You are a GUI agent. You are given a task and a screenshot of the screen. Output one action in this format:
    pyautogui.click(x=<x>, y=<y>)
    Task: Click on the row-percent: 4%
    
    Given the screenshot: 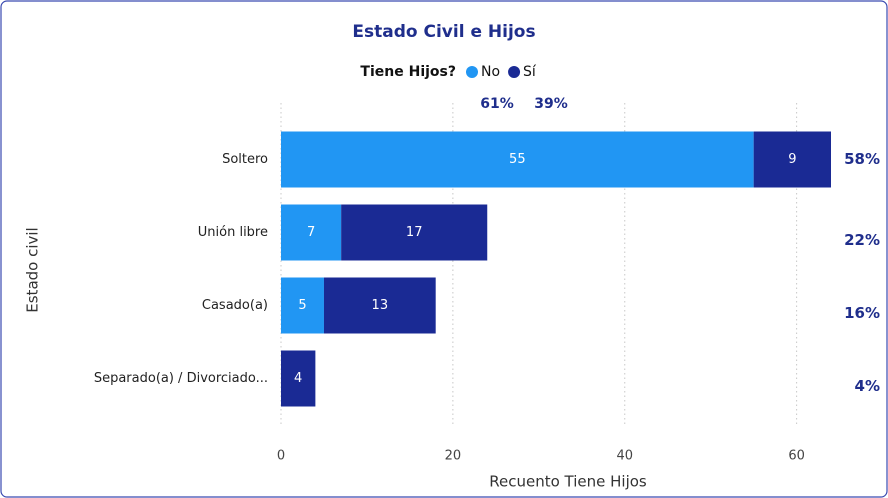 What is the action you would take?
    pyautogui.click(x=867, y=386)
    